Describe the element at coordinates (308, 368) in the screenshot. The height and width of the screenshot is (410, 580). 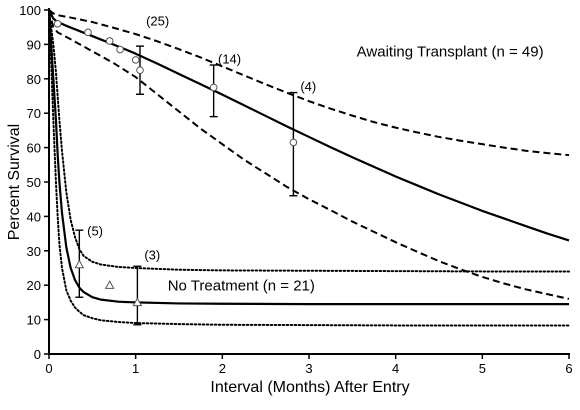
I see `x-tick-label: 3` at that location.